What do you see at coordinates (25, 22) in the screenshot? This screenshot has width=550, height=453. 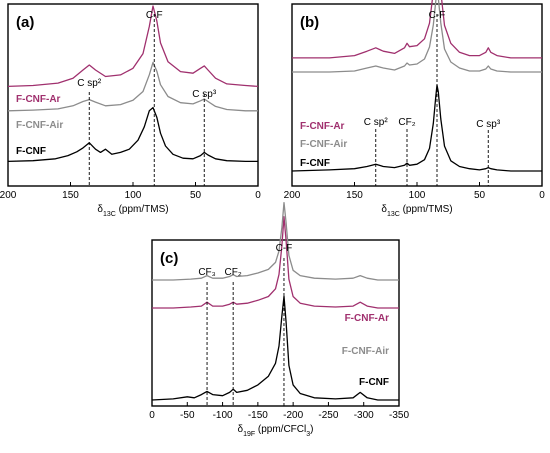 I see `panel-label: (a)` at bounding box center [25, 22].